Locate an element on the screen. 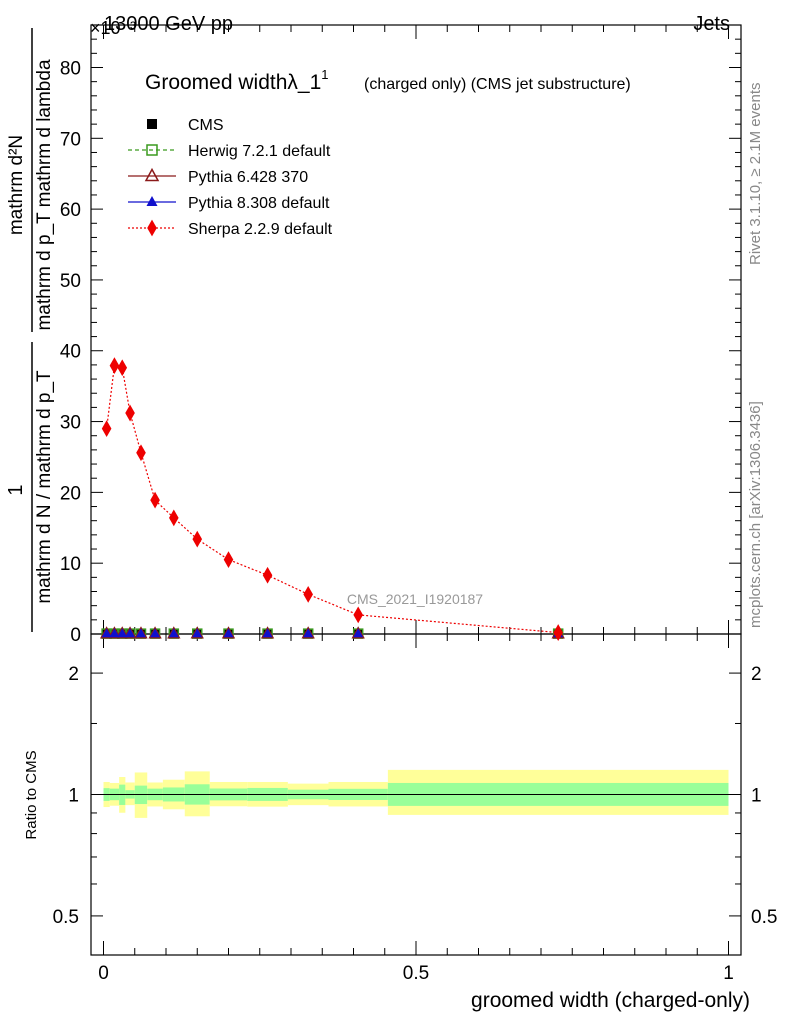  legend-item-3: Pythia 8.308 default is located at coordinates (229, 203).